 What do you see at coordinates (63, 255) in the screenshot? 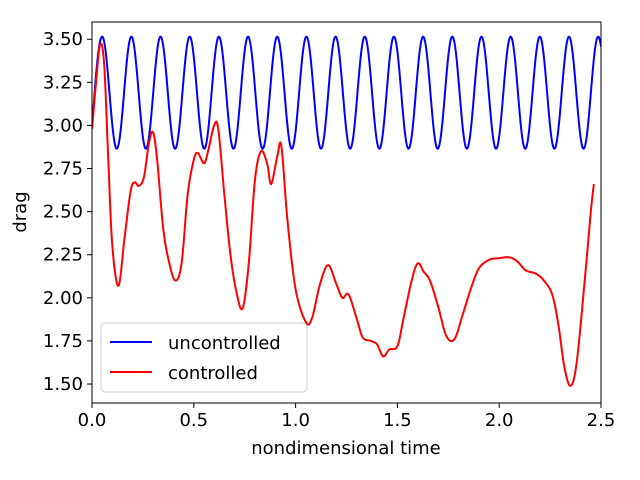
I see `y-tick-label: 2.25` at bounding box center [63, 255].